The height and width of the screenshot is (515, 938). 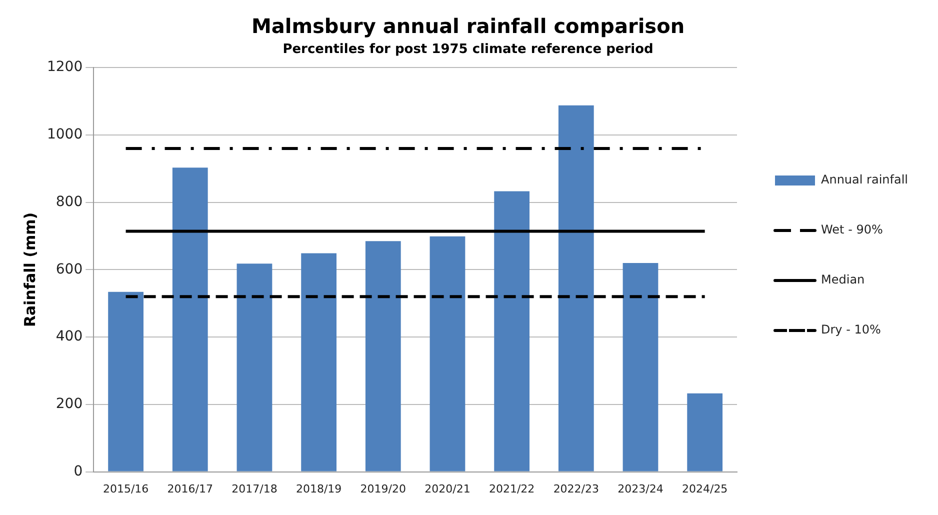 I want to click on y-tick-label: 600, so click(x=69, y=269).